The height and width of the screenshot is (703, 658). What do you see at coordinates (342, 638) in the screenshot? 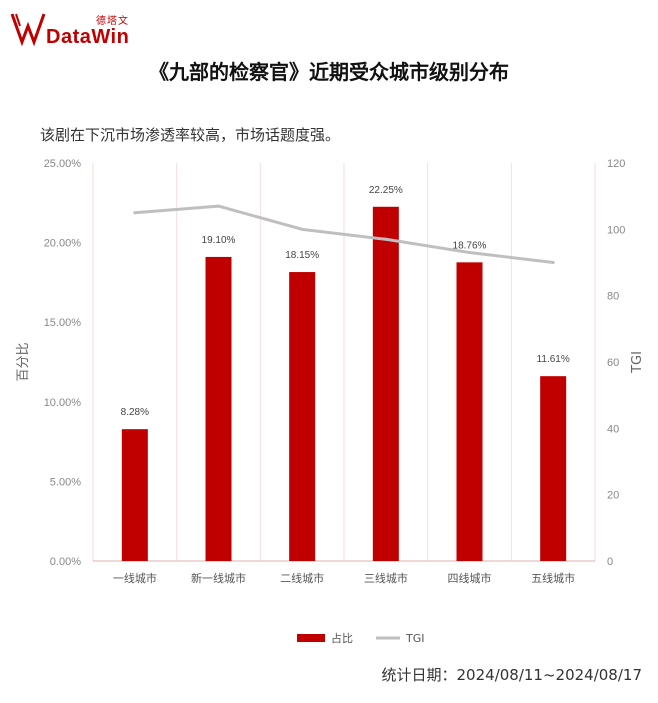
I see `legend-label-bar: 占比` at bounding box center [342, 638].